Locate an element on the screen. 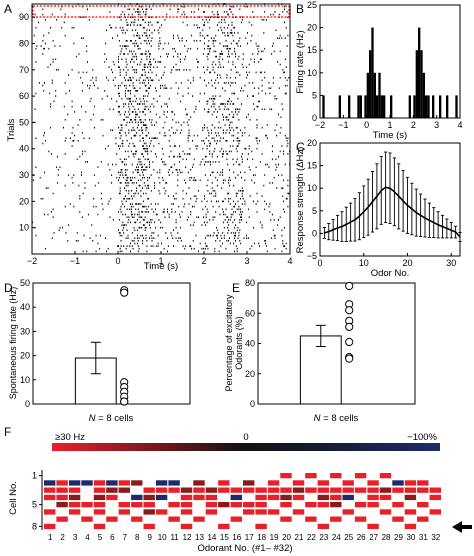 Image resolution: width=474 pixels, height=556 pixels. y-tick-label: 60 is located at coordinates (24, 96).